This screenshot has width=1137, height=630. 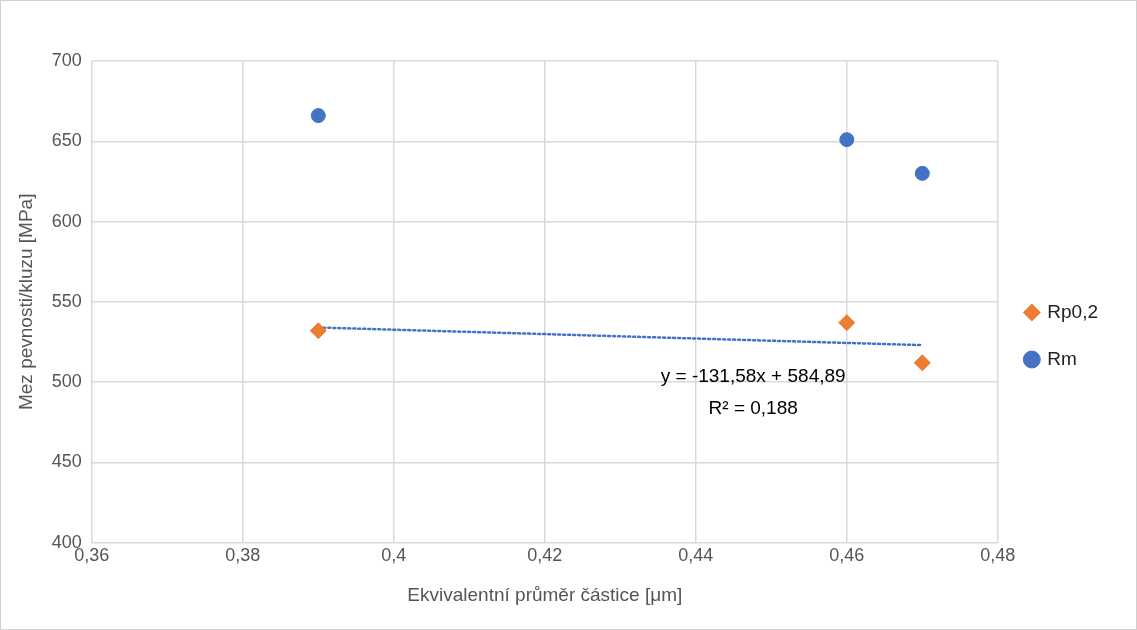 What do you see at coordinates (545, 555) in the screenshot?
I see `x-tick-label: 0,42` at bounding box center [545, 555].